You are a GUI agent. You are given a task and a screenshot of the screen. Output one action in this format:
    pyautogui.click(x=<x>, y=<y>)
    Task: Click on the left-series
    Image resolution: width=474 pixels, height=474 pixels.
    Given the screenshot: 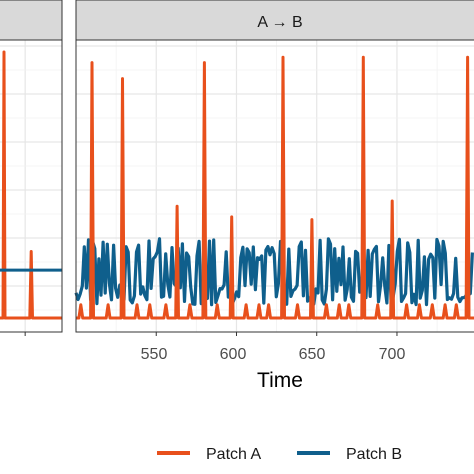 What is the action you would take?
    pyautogui.click(x=31, y=186)
    